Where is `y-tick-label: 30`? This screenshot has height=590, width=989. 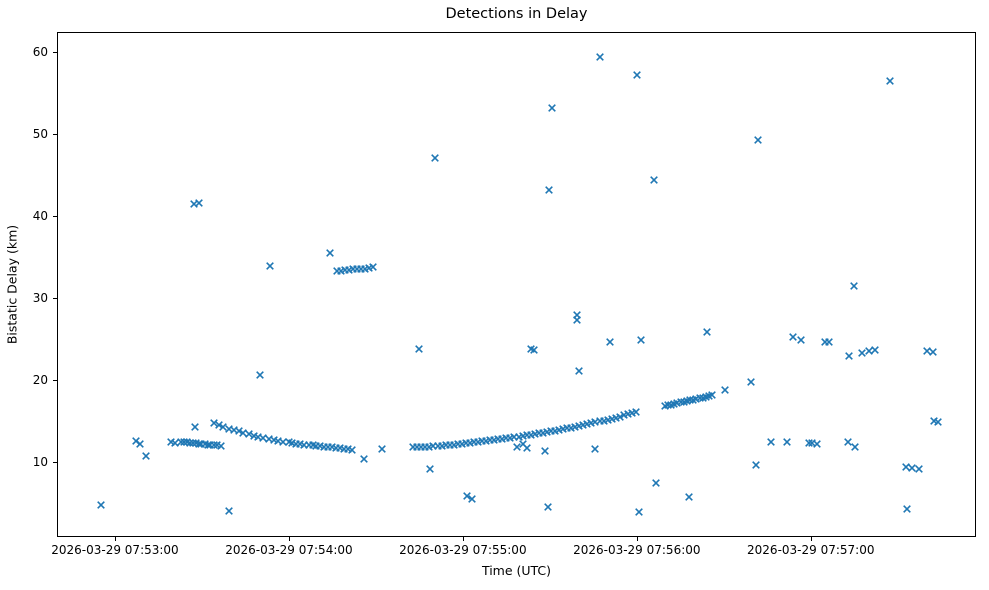
y-tick-label: 30 is located at coordinates (40, 297).